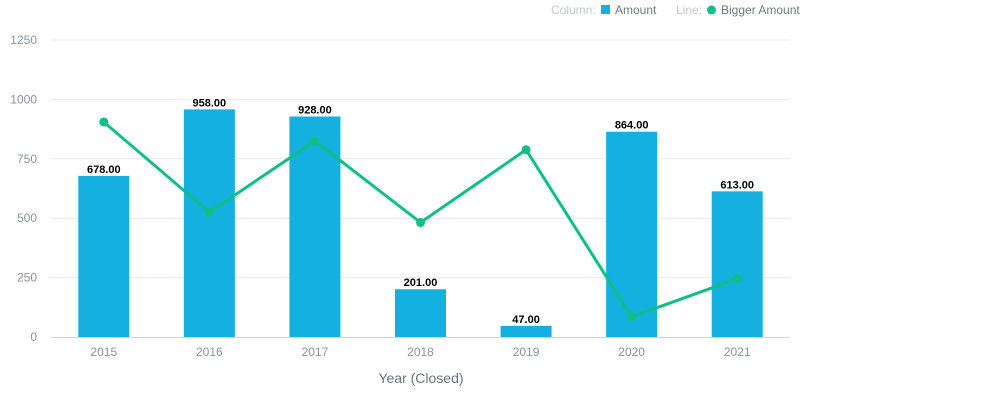 The height and width of the screenshot is (400, 1008). What do you see at coordinates (27, 278) in the screenshot?
I see `y-tick-label: 250` at bounding box center [27, 278].